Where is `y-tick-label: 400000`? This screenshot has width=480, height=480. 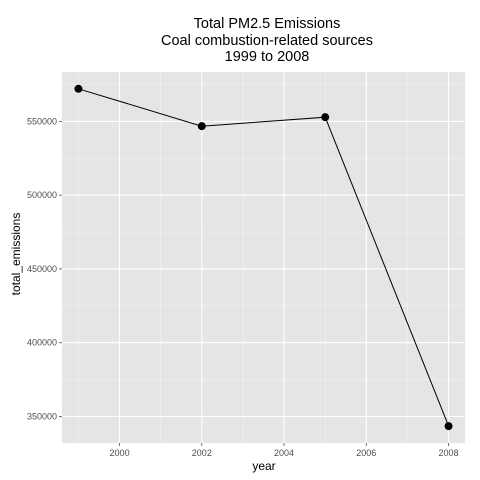 y-tick-label: 400000 is located at coordinates (42, 343).